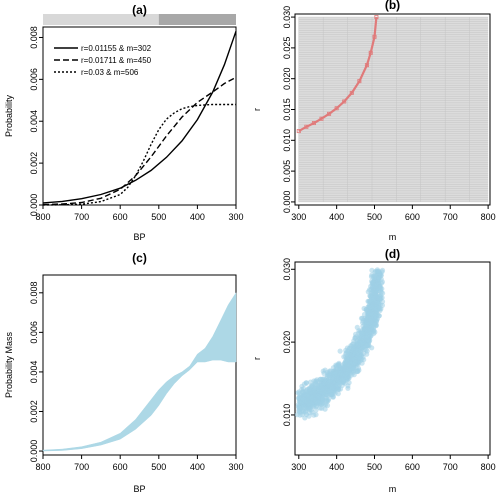 The image size is (496, 500). I want to click on period-bar-segment, so click(101, 19).